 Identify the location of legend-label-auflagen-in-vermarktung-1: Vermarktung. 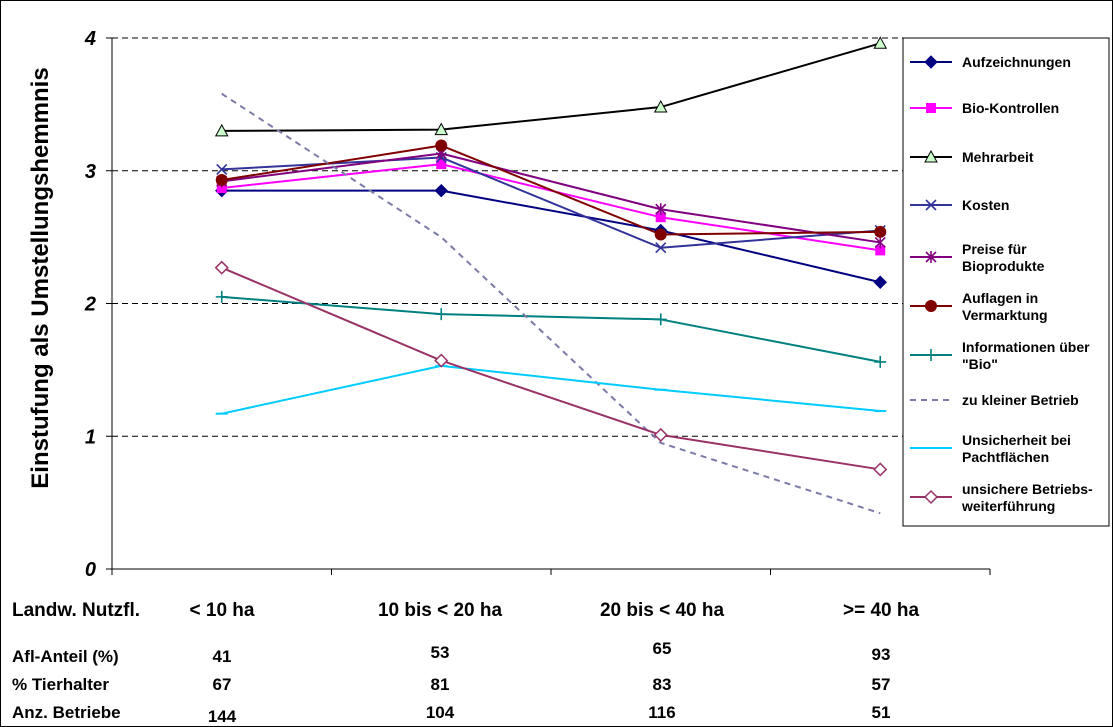
(1005, 315).